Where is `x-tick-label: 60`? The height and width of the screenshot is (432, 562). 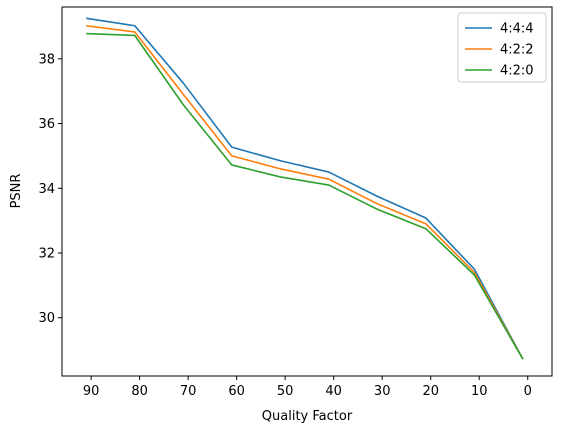
x-tick-label: 60 is located at coordinates (236, 391).